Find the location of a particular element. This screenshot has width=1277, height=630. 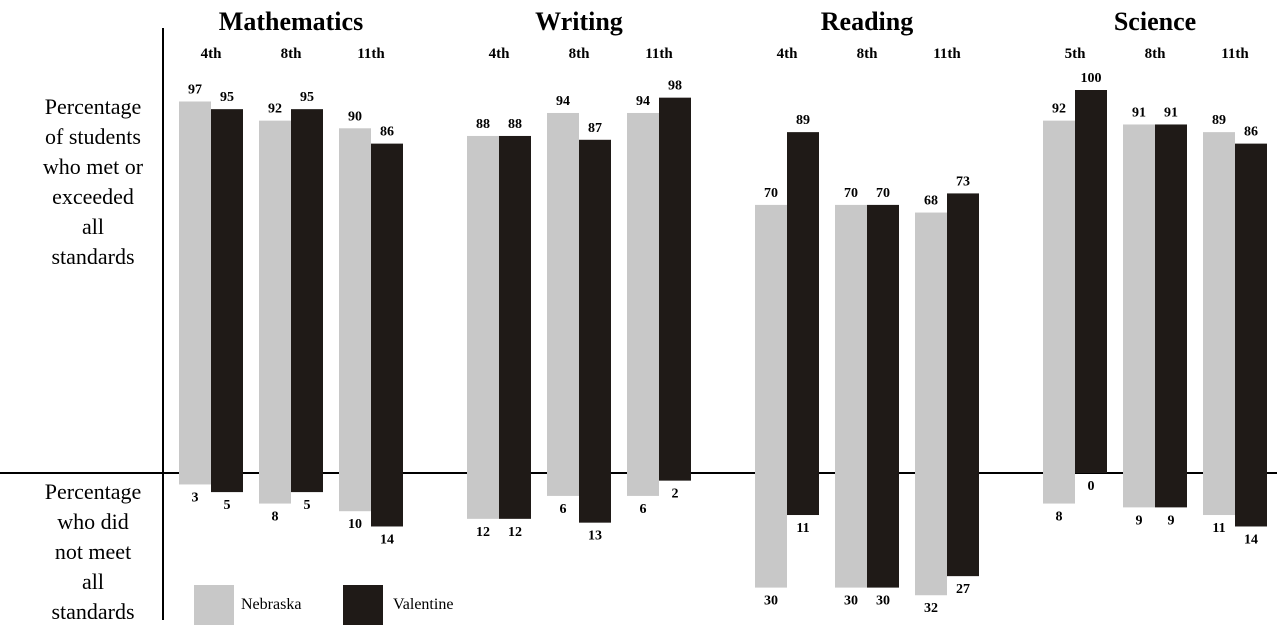

y-label-bottom-line: standards is located at coordinates (93, 611).